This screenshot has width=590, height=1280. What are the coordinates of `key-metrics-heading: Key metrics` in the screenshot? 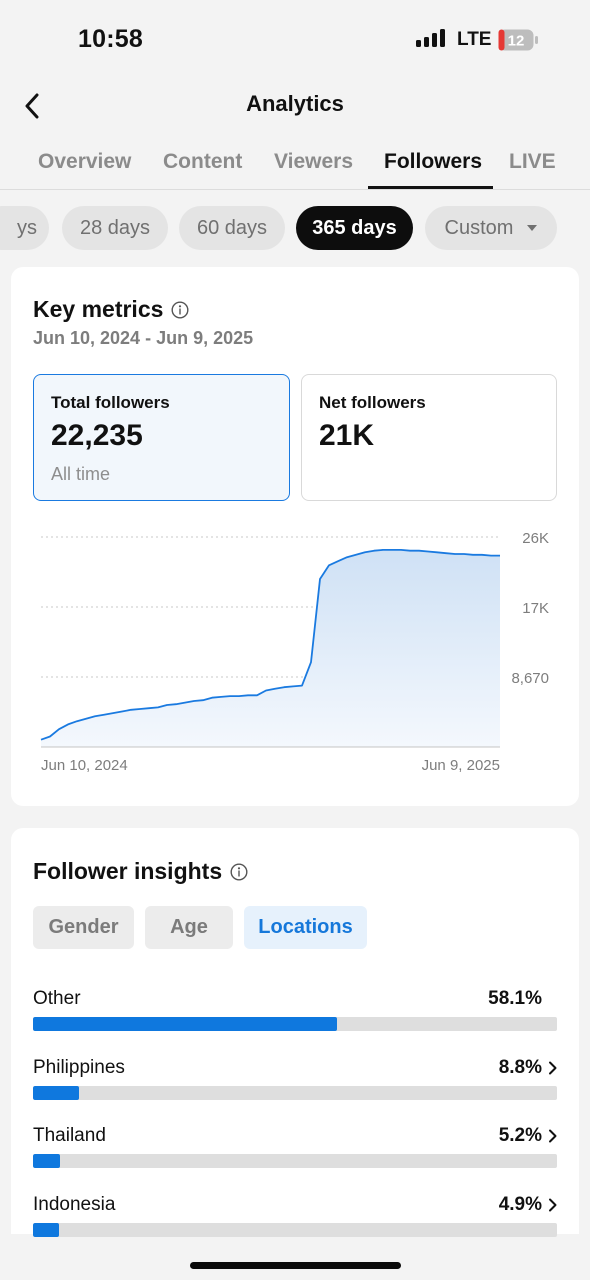 It's located at (111, 309).